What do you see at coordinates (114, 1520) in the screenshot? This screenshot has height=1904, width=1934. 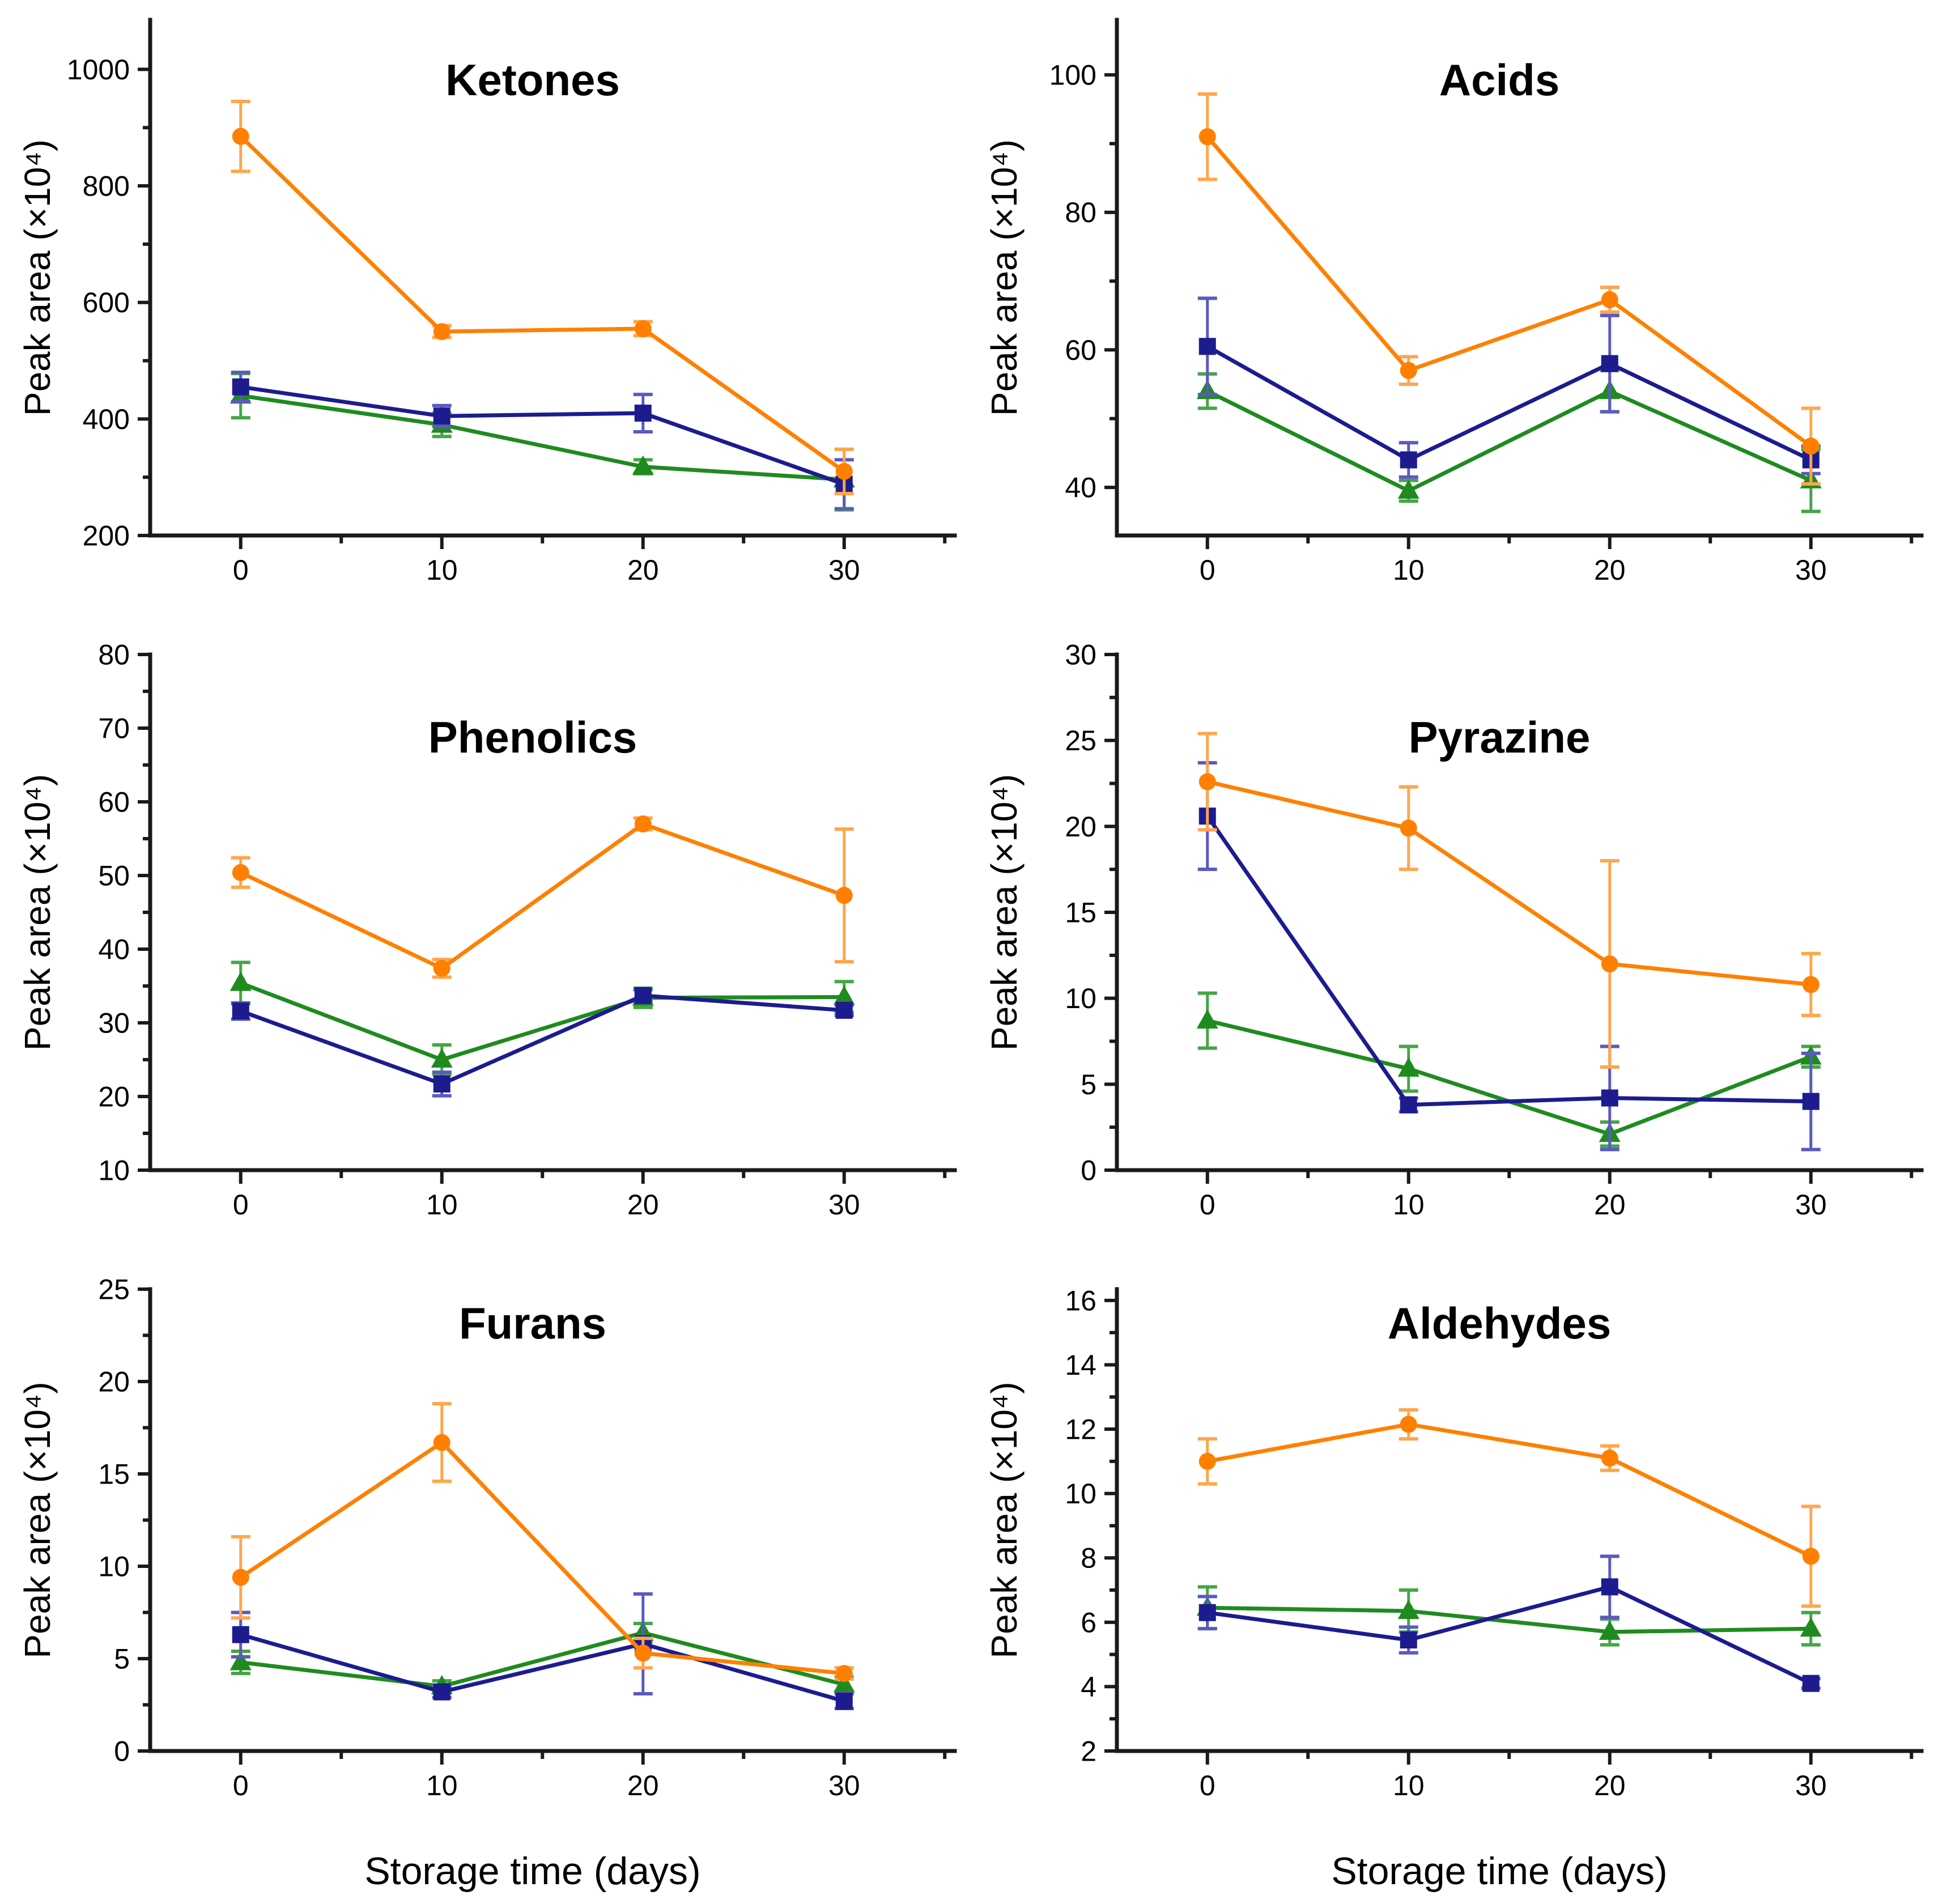 I see `y-tick-labels: 0 5 10 15 20 25` at bounding box center [114, 1520].